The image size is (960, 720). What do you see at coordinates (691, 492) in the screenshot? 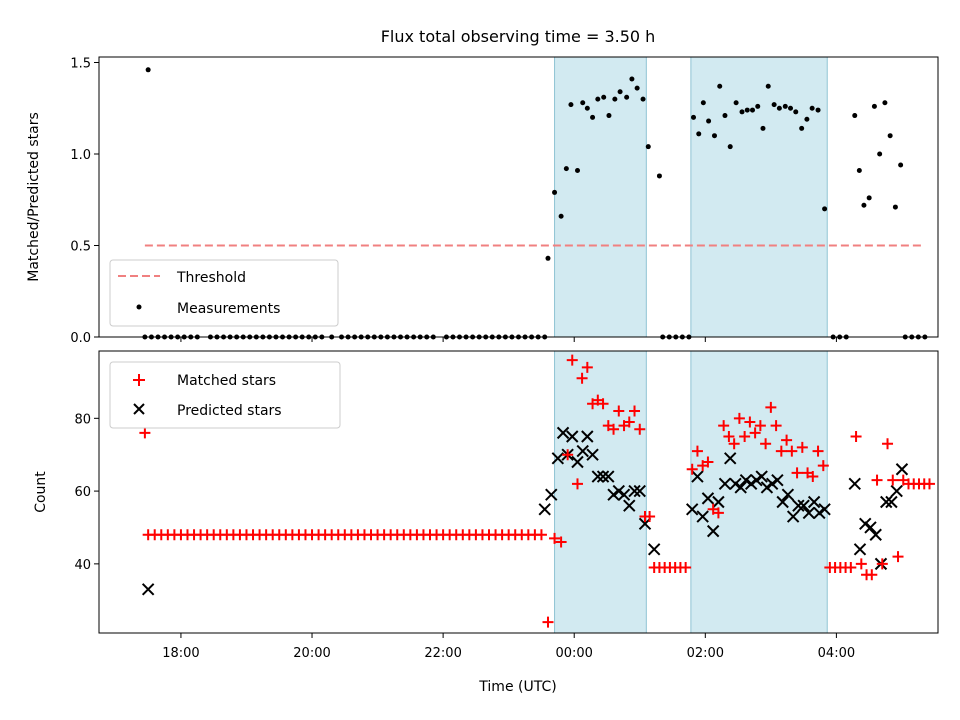
I see `bottom-shaded-regions` at bounding box center [691, 492].